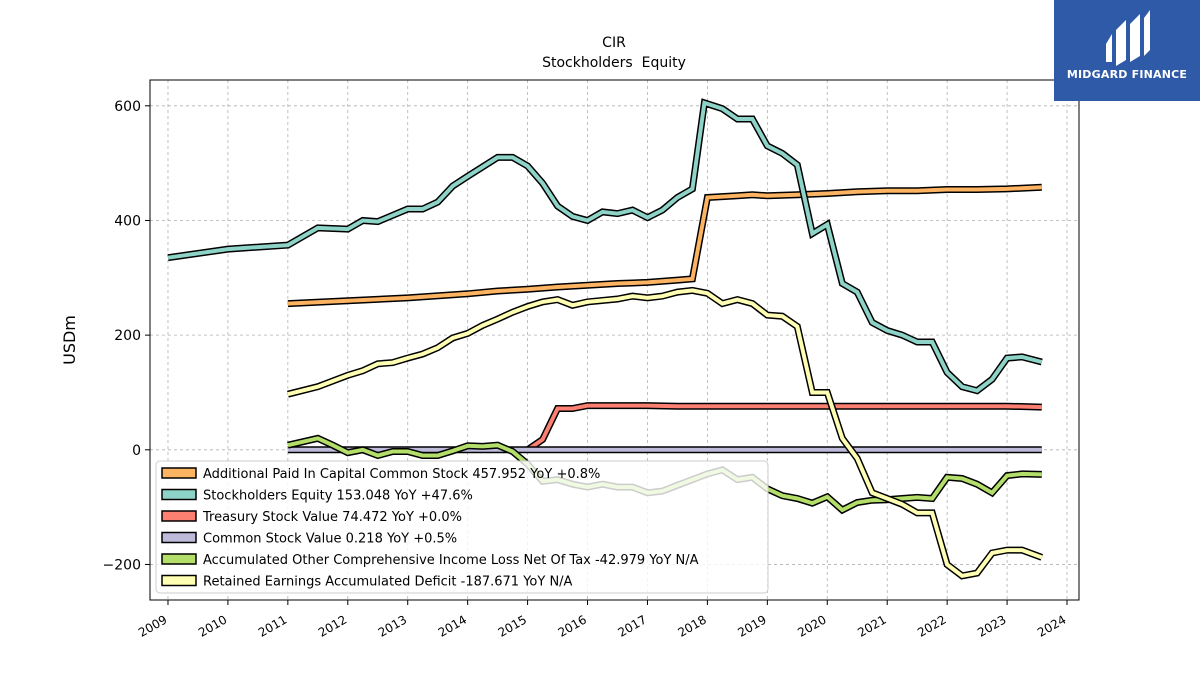 This screenshot has height=675, width=1200. I want to click on x-tick-label: 2024, so click(1051, 625).